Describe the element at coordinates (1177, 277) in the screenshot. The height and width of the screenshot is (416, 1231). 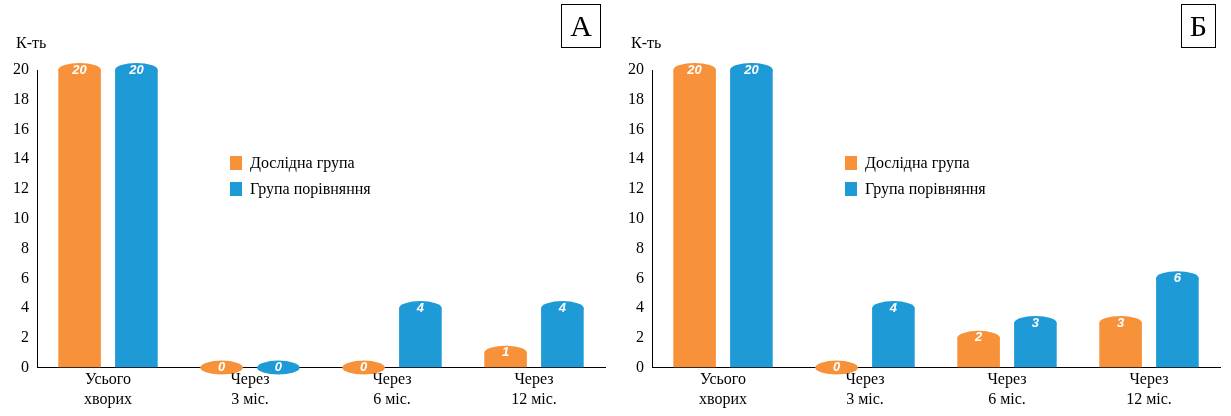
I see `data-label: 6` at that location.